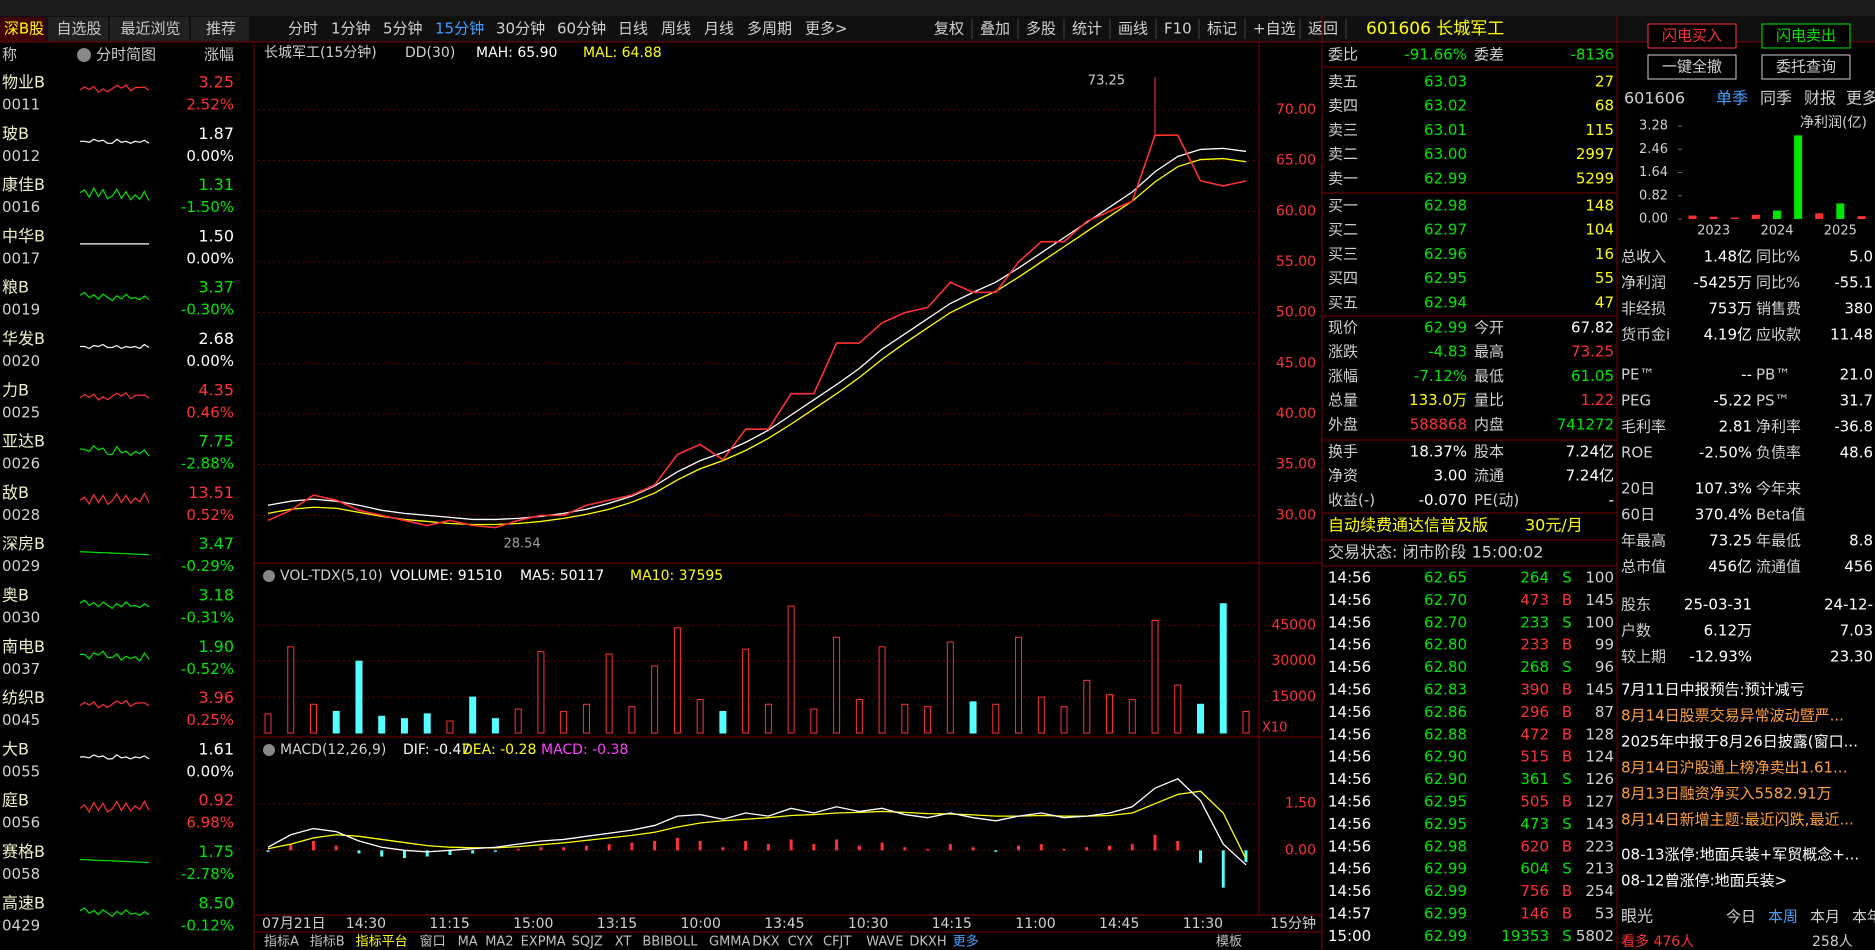  I want to click on stock-name: 庭B, so click(15, 800).